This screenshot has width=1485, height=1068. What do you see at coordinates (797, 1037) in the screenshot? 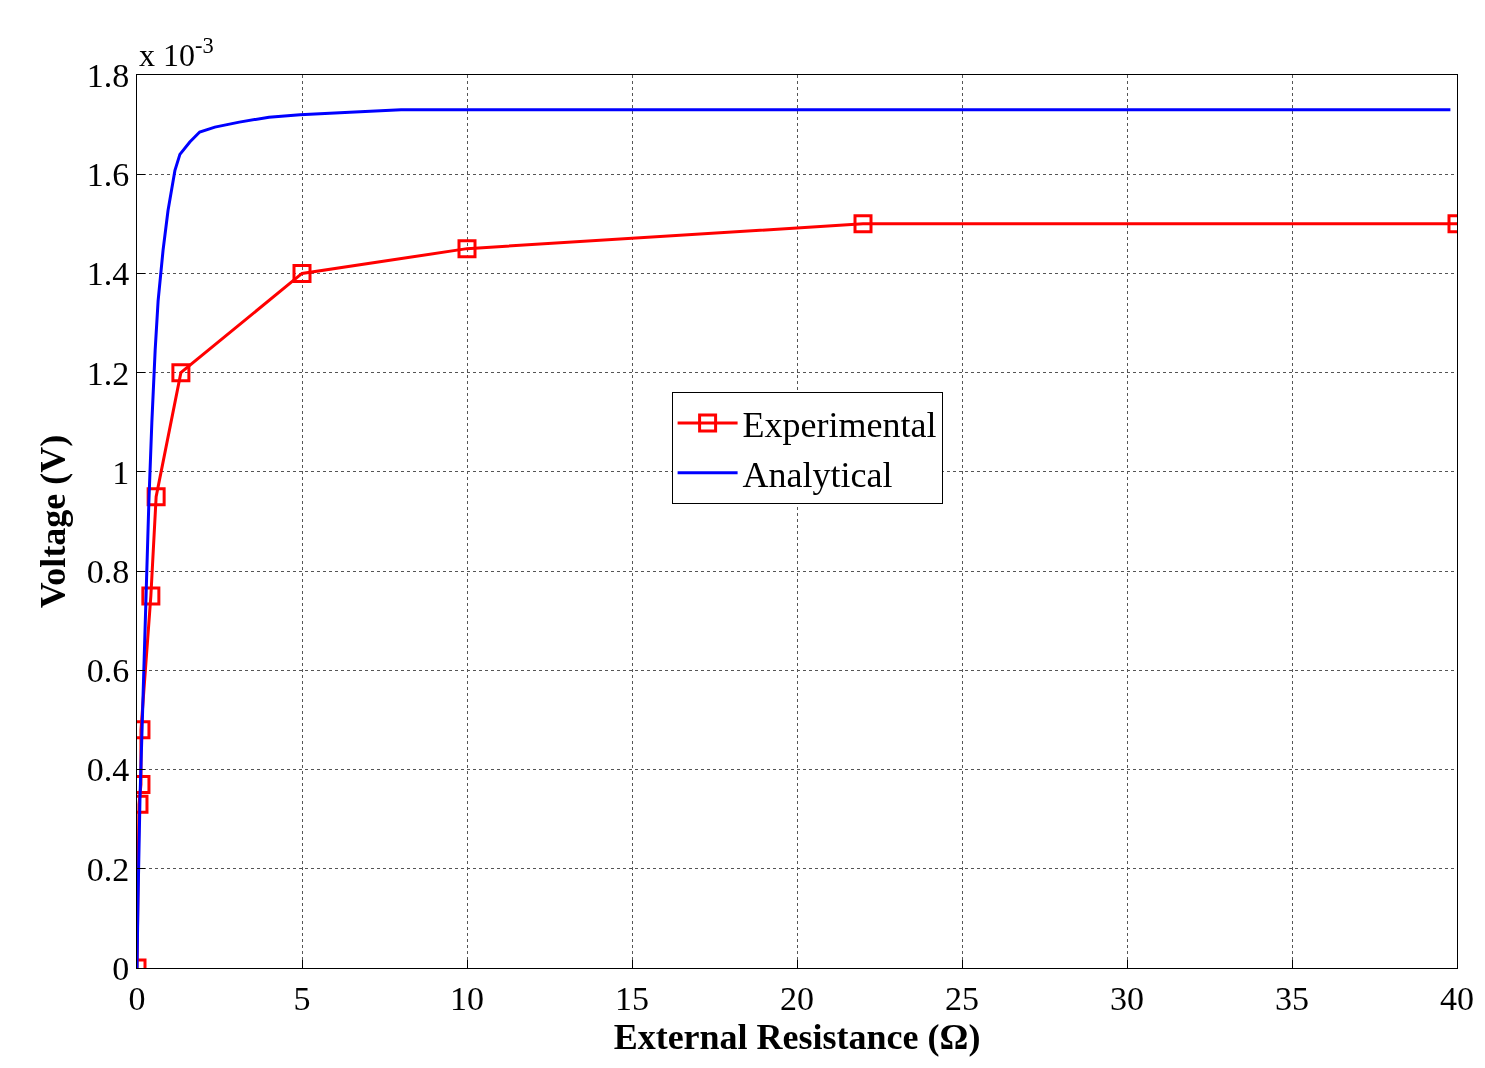
I see `x-axis-title: External Resistance (Ω)` at bounding box center [797, 1037].